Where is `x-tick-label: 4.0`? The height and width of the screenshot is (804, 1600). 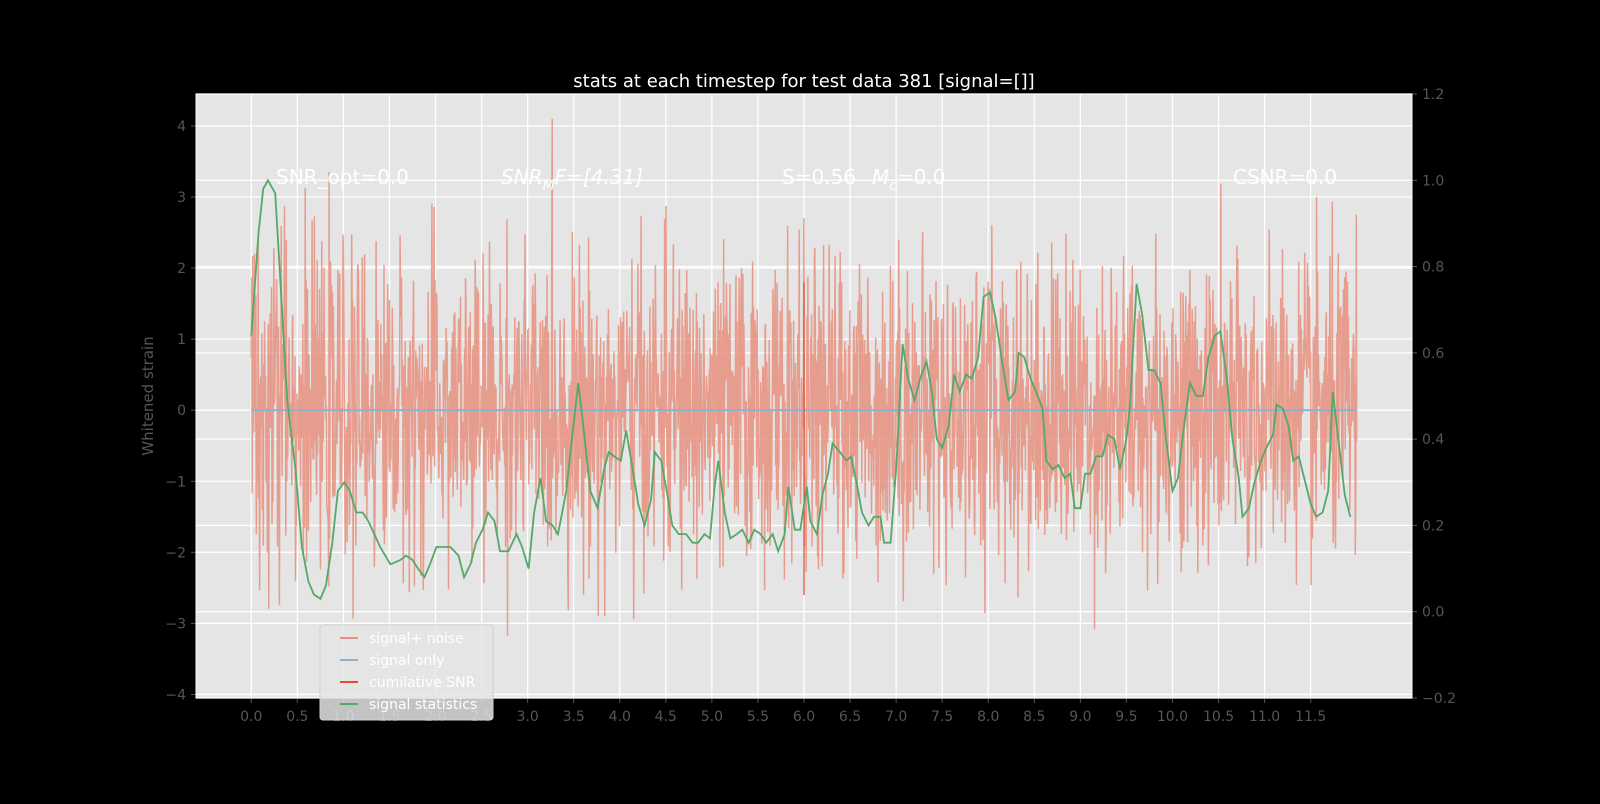 x-tick-label: 4.0 is located at coordinates (620, 717).